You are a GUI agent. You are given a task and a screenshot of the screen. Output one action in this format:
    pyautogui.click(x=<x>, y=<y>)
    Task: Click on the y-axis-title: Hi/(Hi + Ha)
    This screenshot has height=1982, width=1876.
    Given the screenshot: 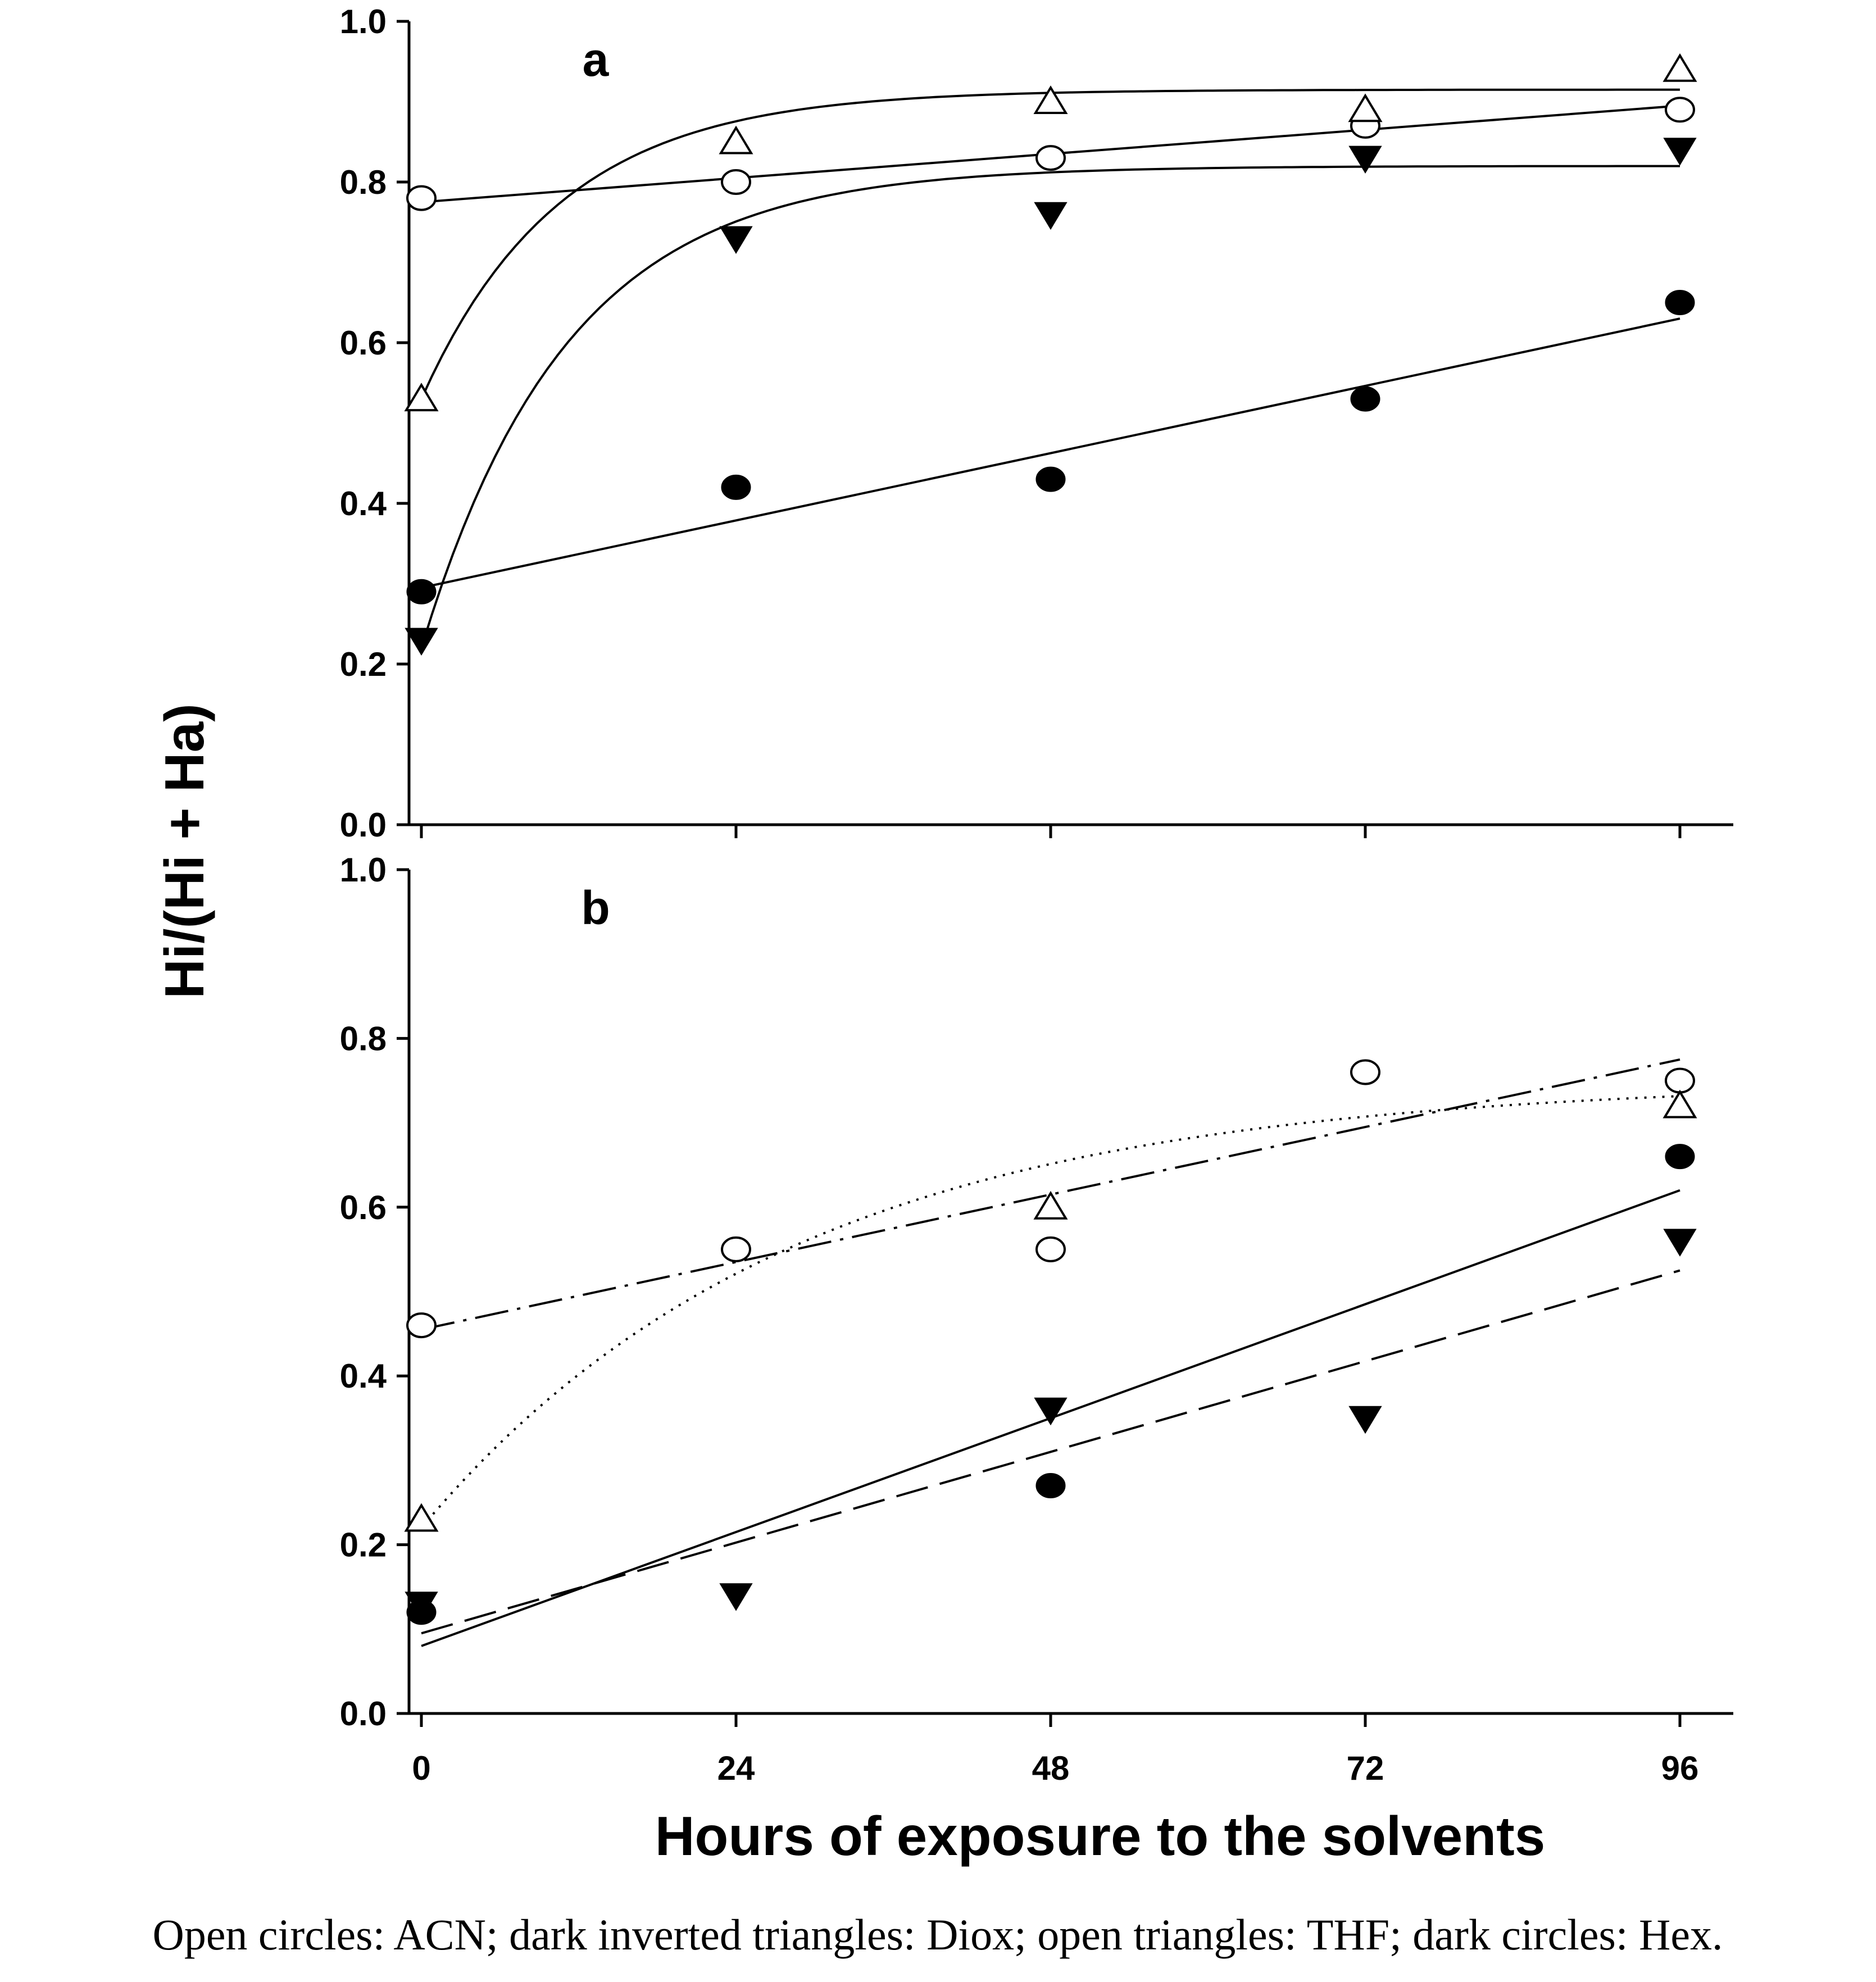 What is the action you would take?
    pyautogui.click(x=184, y=850)
    